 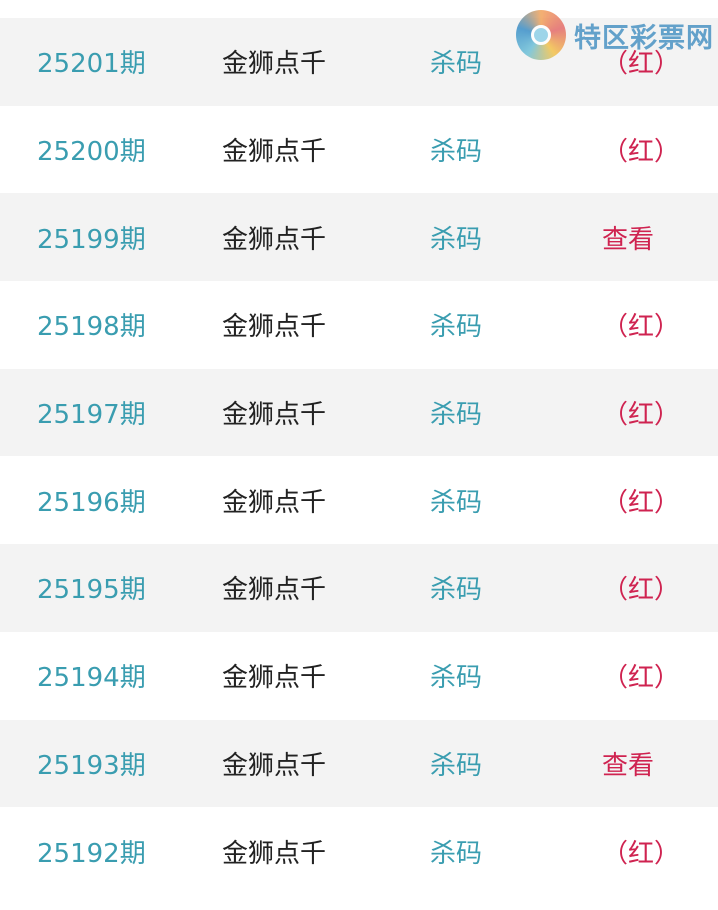 I want to click on table-row: 25193期 金狮点千 杀码 查看, so click(x=359, y=763).